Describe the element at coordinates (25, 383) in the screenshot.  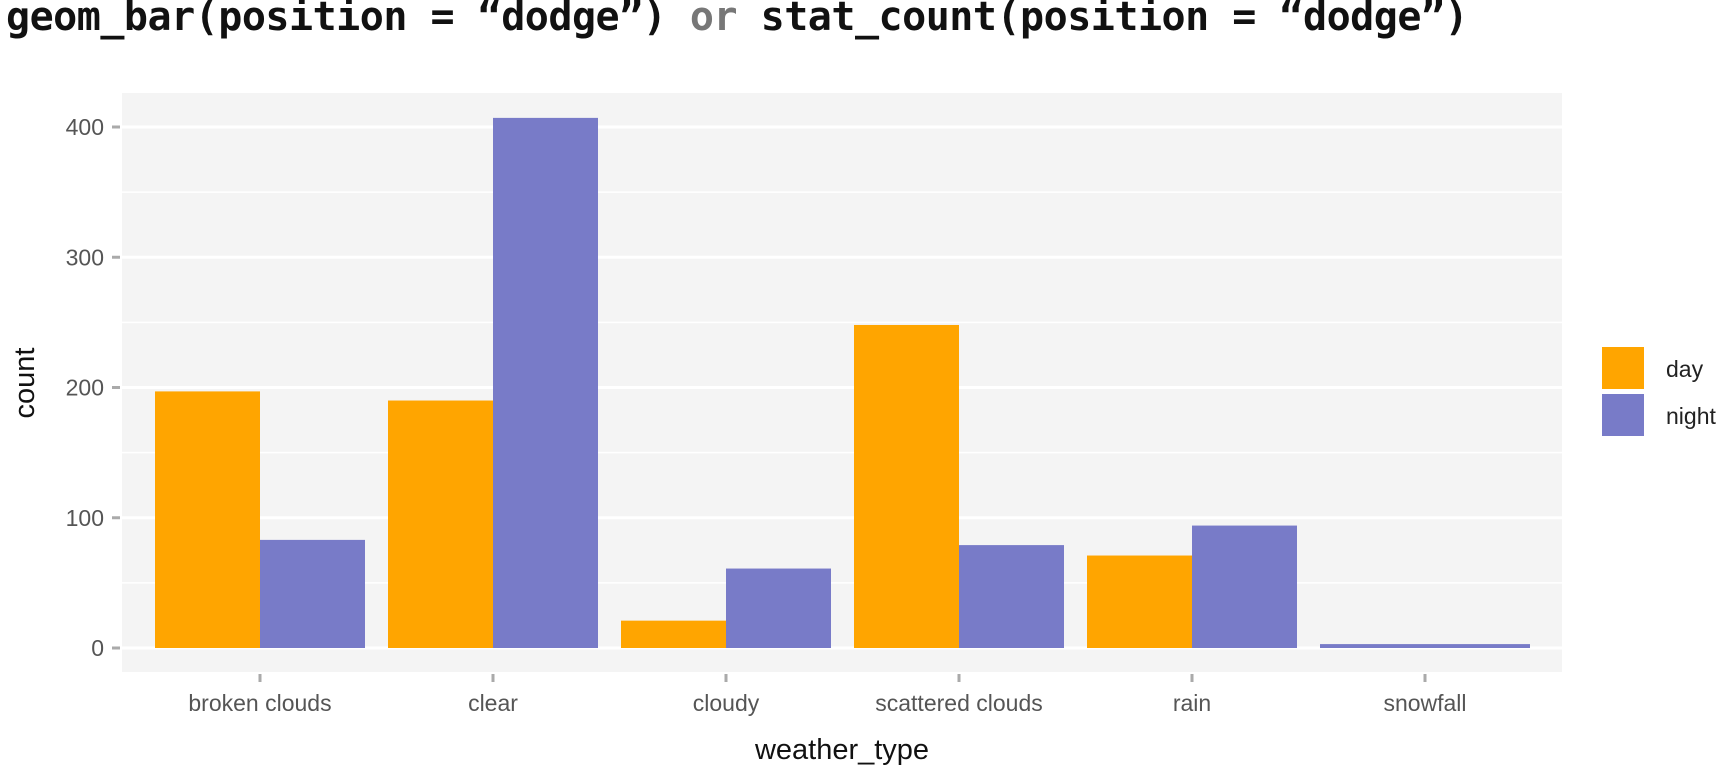
I see `y-axis-title: count` at that location.